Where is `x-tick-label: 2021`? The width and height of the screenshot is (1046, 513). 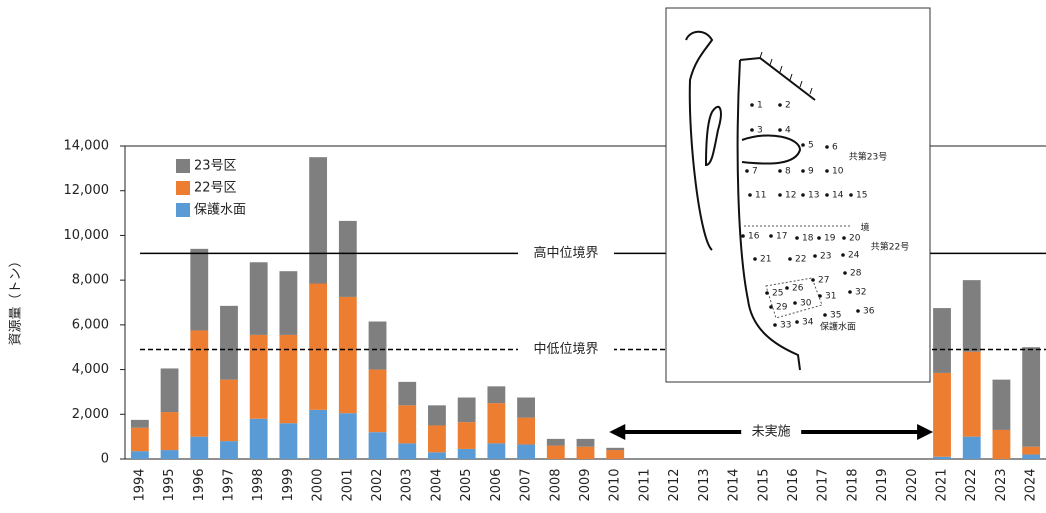 x-tick-label: 2021 is located at coordinates (942, 484).